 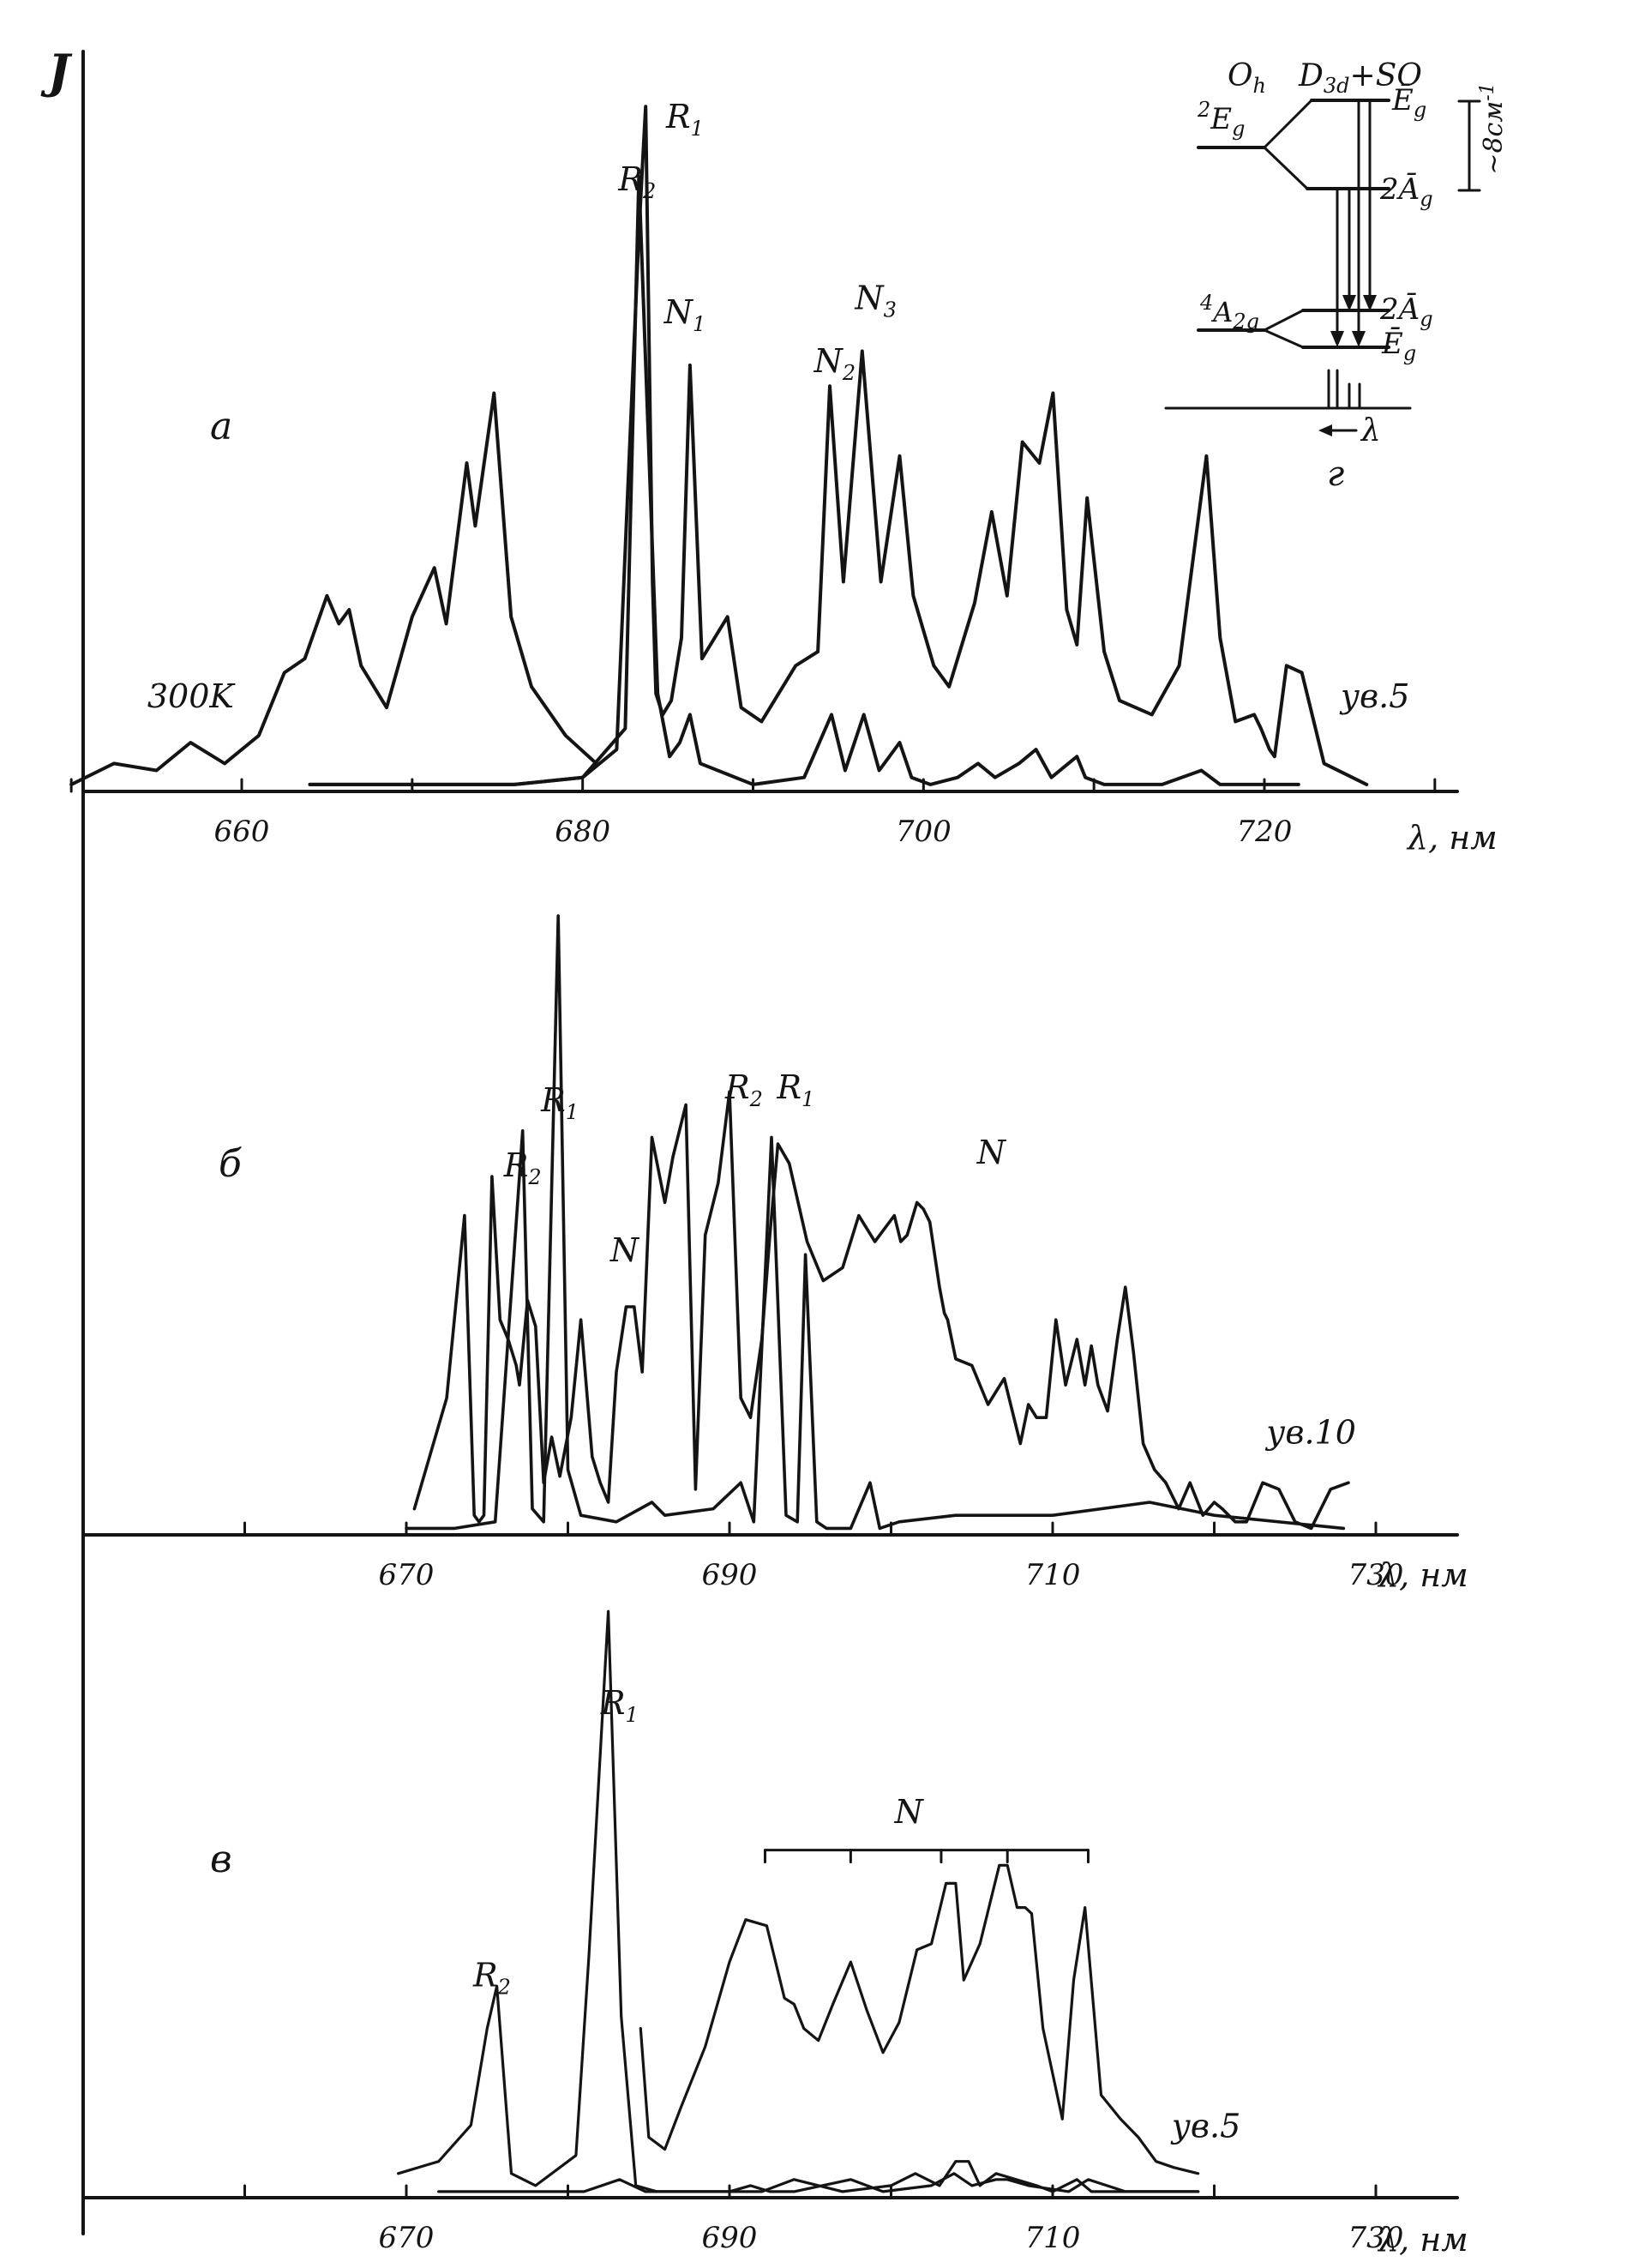 What do you see at coordinates (192, 696) in the screenshot?
I see `peak-label: 300K` at bounding box center [192, 696].